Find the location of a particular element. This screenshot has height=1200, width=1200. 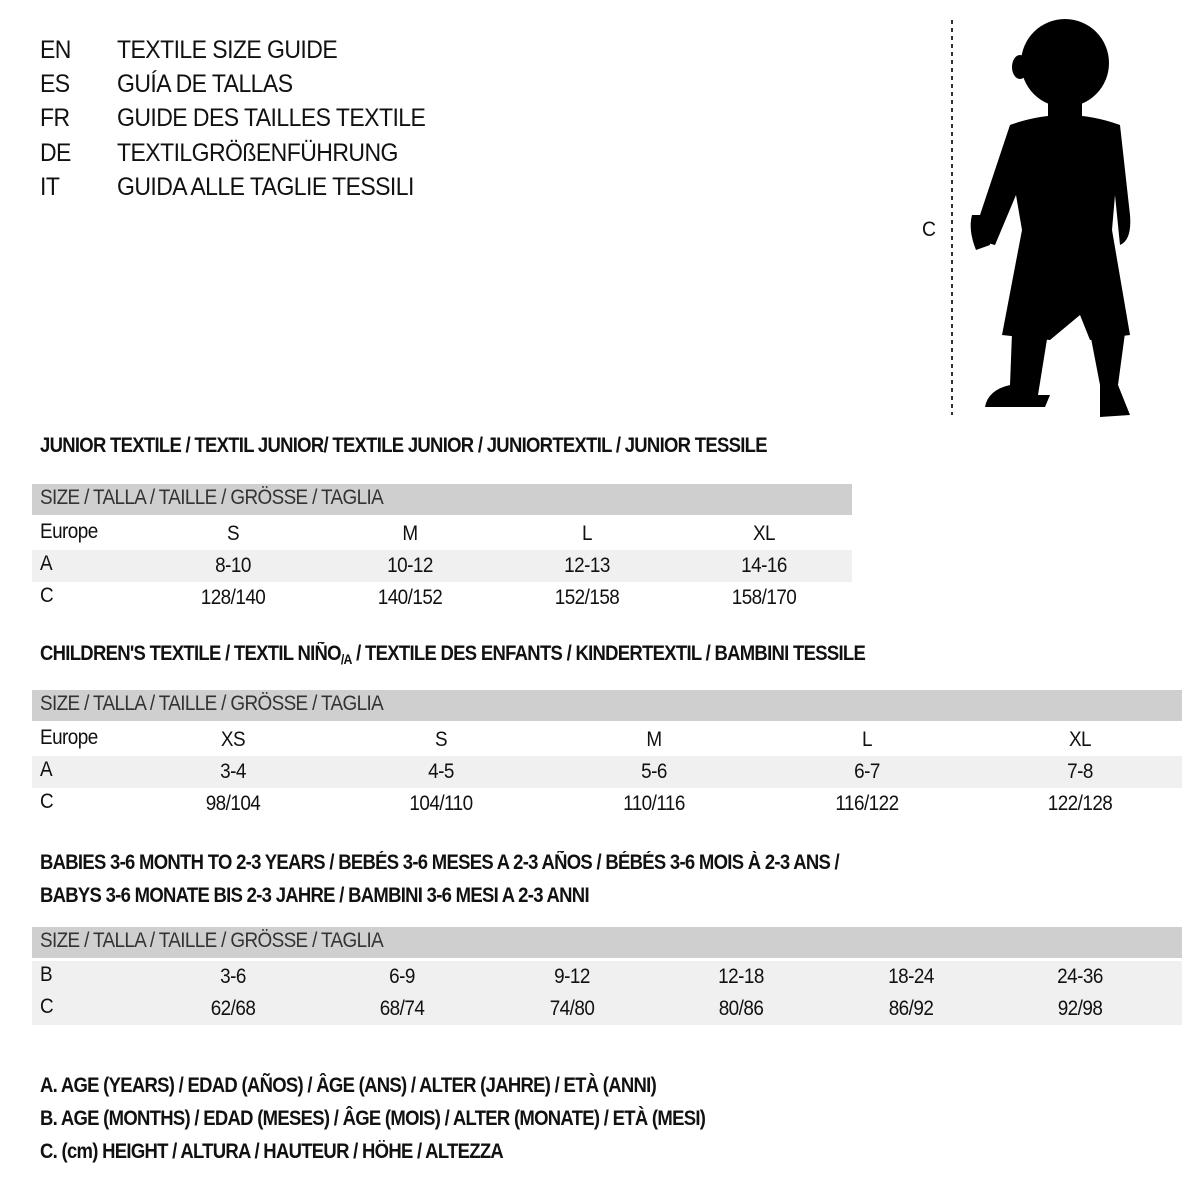

table-cell: 3-6 is located at coordinates (233, 976).